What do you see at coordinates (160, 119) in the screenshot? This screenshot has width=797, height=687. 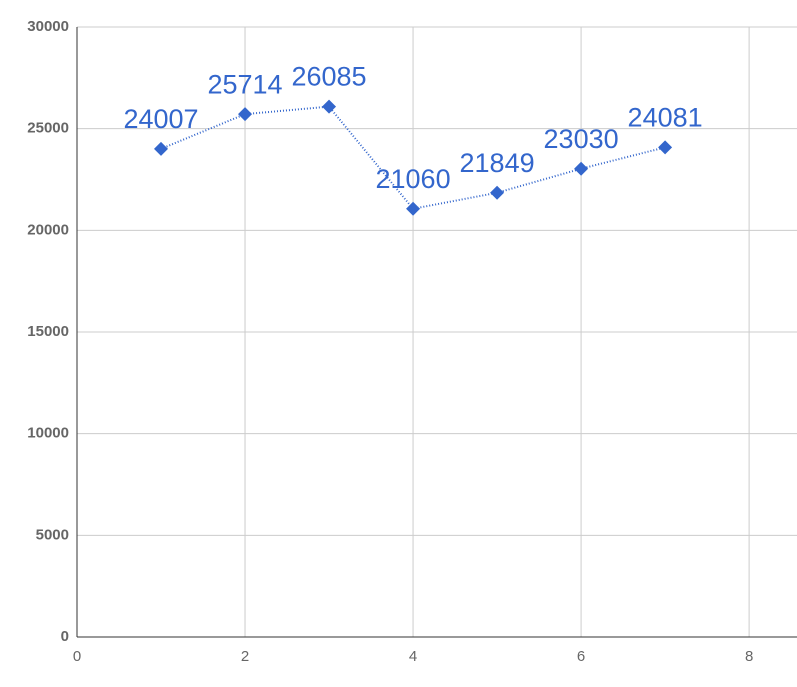 I see `value-label: 24007` at bounding box center [160, 119].